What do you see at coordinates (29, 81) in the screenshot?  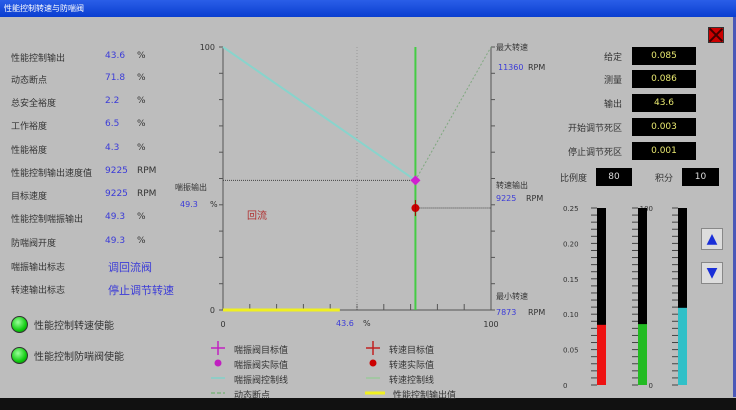 I see `param-label: 动态断点` at bounding box center [29, 81].